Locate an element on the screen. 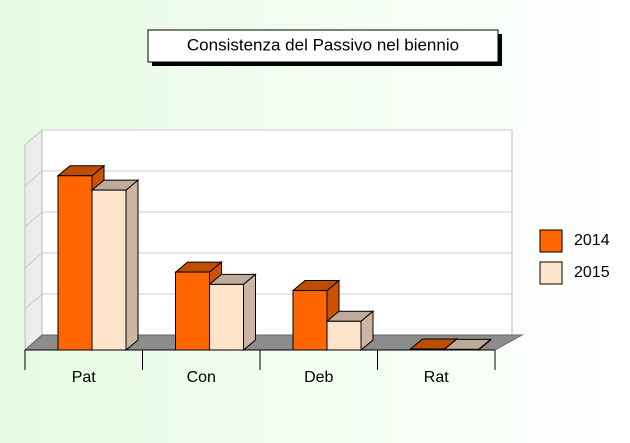  chart-title: Consistenza del Passivo nel biennio is located at coordinates (323, 44).